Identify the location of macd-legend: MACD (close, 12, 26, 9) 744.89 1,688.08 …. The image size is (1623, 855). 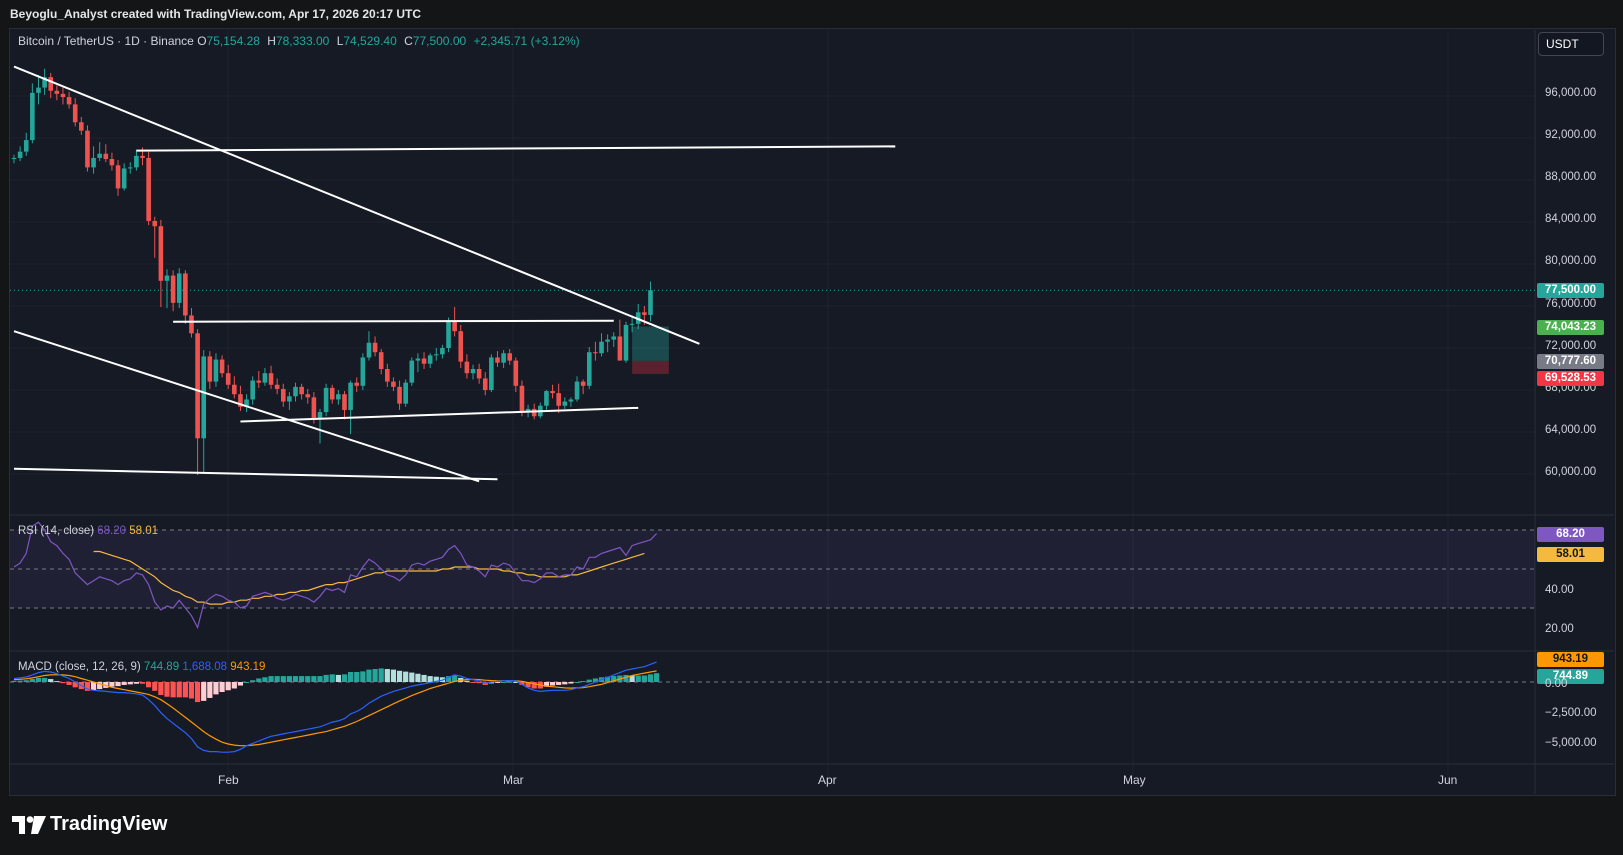
(141, 667).